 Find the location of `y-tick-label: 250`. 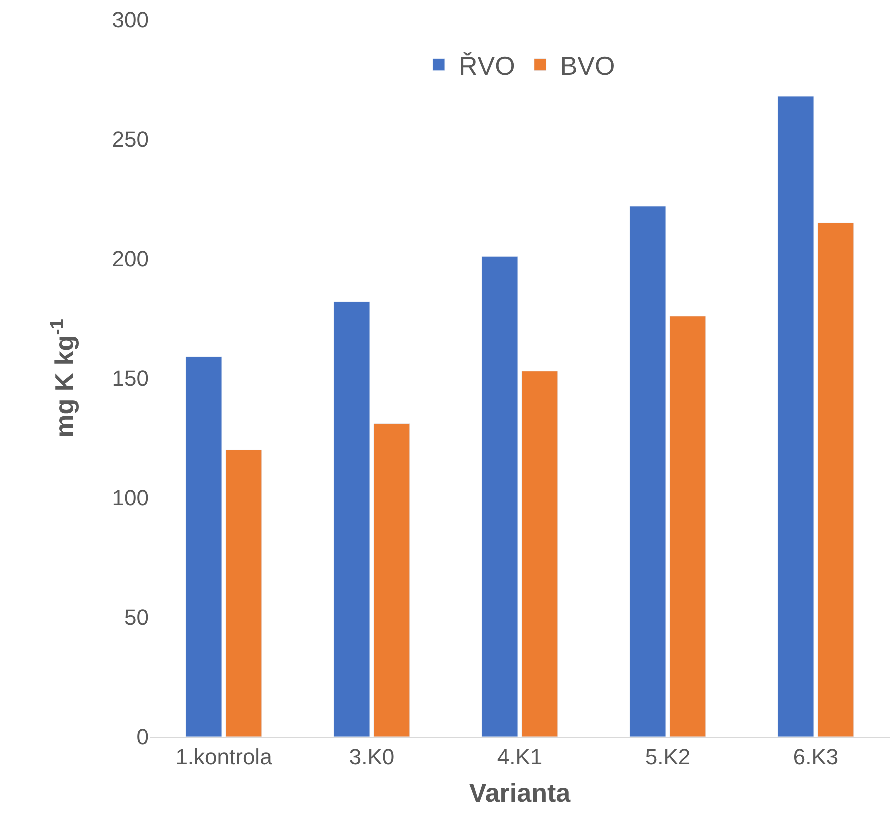

y-tick-label: 250 is located at coordinates (130, 139).